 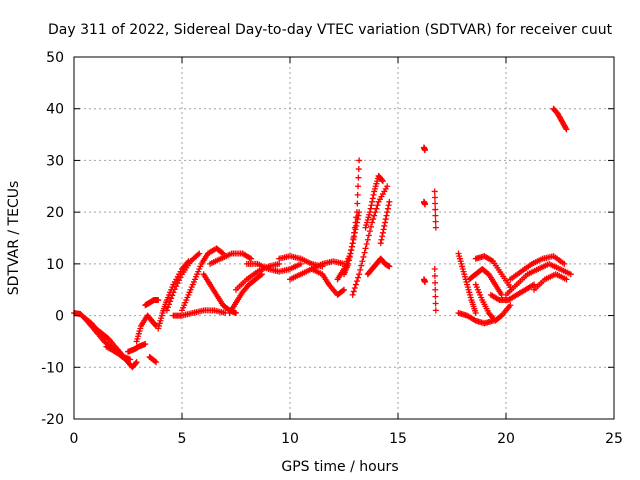 What do you see at coordinates (506, 439) in the screenshot?
I see `x-tick-label: 20` at bounding box center [506, 439].